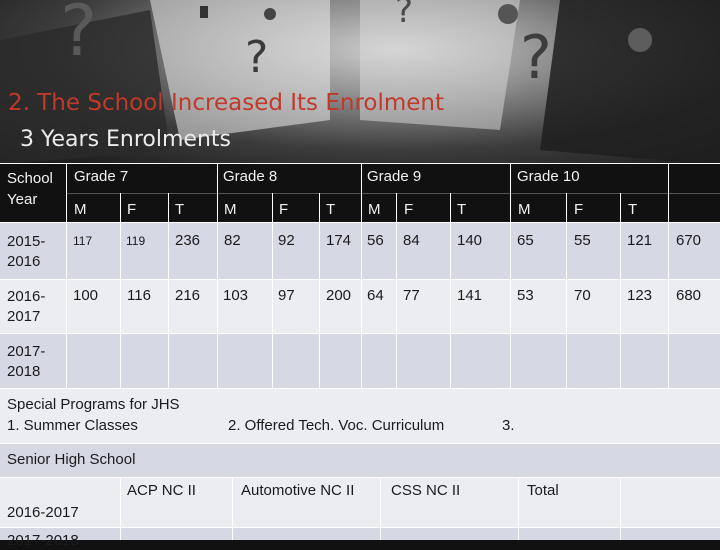 Image resolution: width=720 pixels, height=550 pixels. What do you see at coordinates (360, 460) in the screenshot?
I see `shs-heading-row` at bounding box center [360, 460].